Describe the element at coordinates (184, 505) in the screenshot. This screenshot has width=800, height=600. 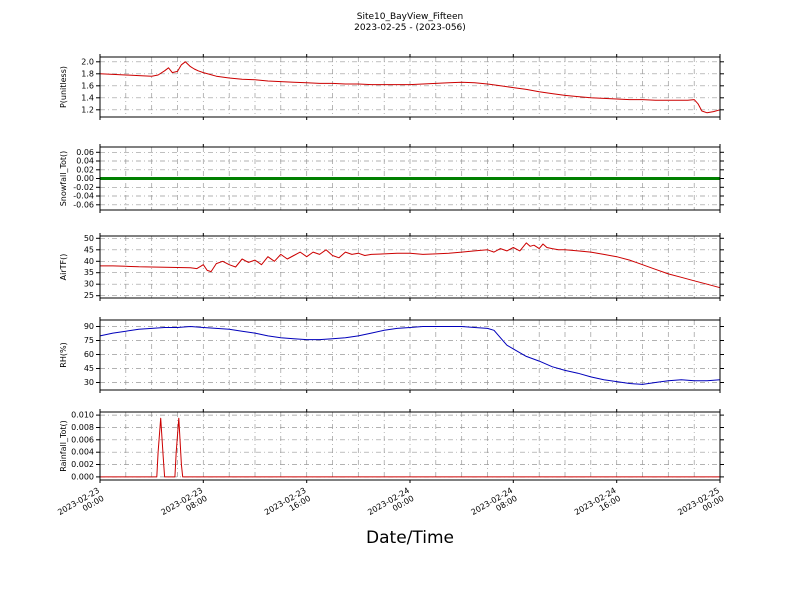
I see `svg-text: 2023-02-2308:00` at that location.